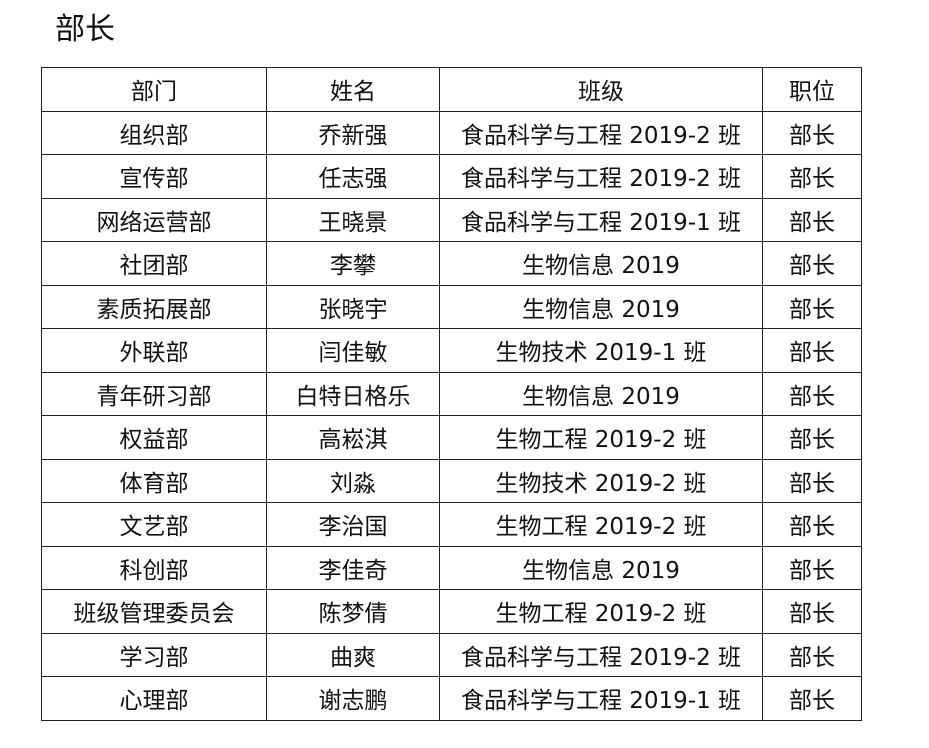 The height and width of the screenshot is (748, 929). What do you see at coordinates (601, 480) in the screenshot?
I see `cell-class: 生物技术 2019-2 班` at bounding box center [601, 480].